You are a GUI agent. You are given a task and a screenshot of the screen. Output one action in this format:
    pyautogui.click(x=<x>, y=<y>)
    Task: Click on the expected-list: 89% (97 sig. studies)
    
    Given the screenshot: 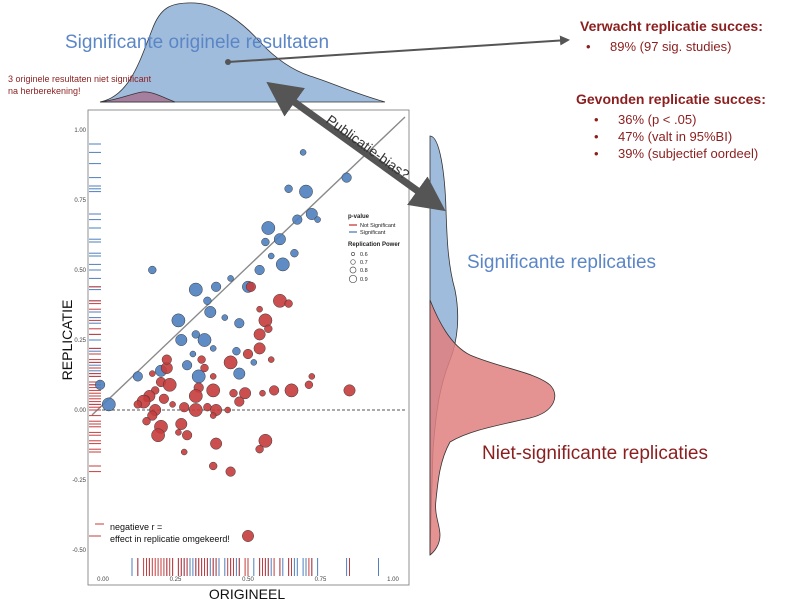 What is the action you would take?
    pyautogui.click(x=671, y=46)
    